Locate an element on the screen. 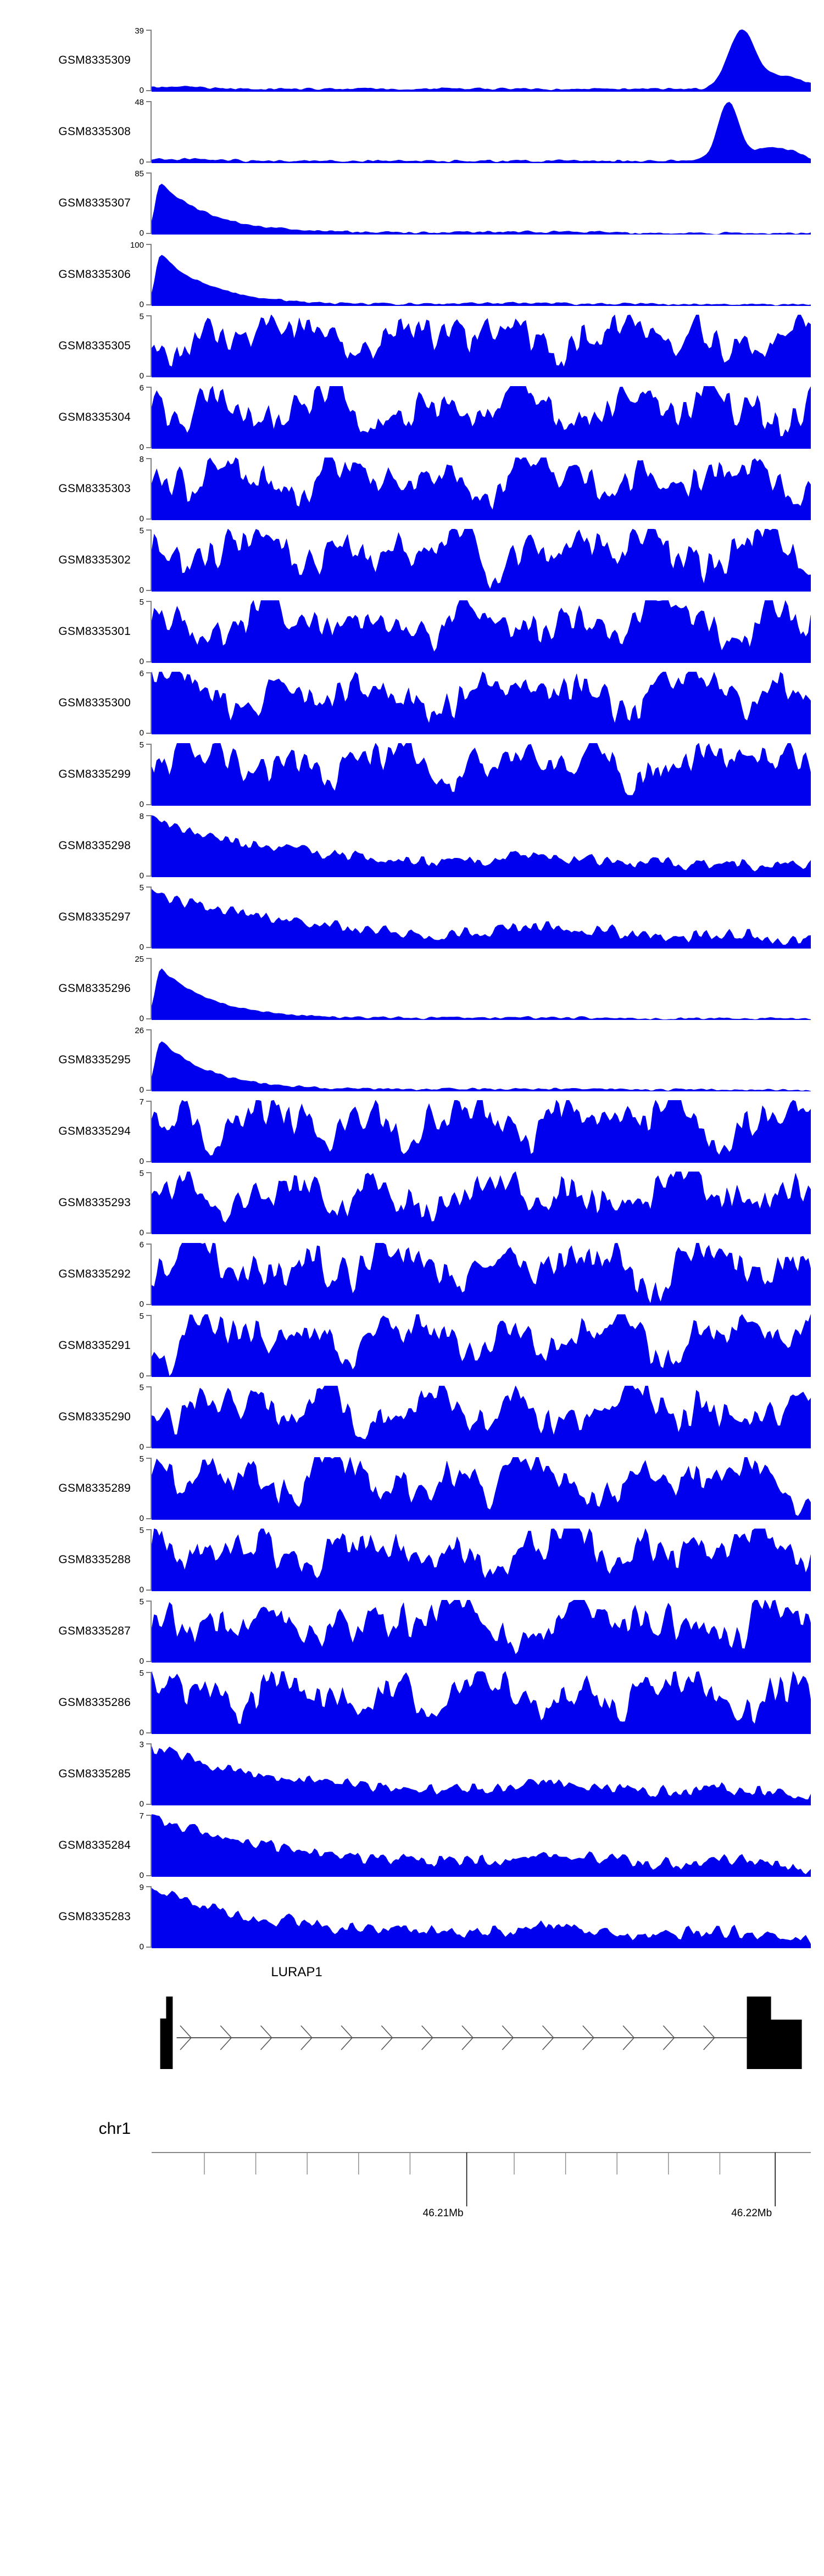 This screenshot has width=824, height=2576. coverage-track-row: GSM8335297 5 0 is located at coordinates (412, 917).